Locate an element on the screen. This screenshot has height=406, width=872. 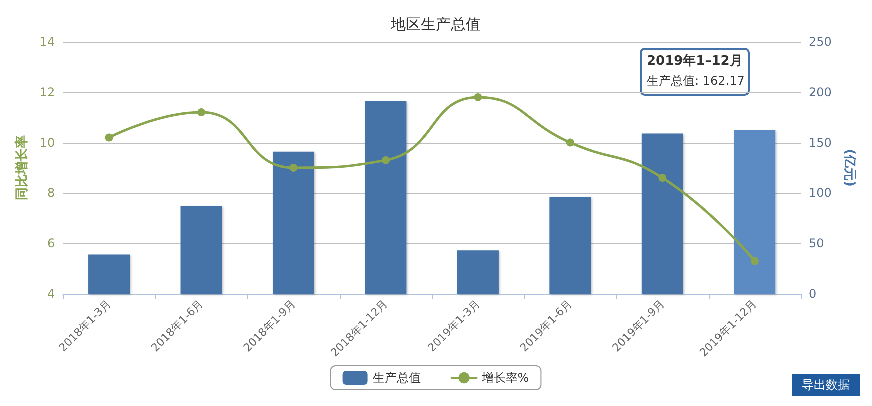
legend-label: 增长率% is located at coordinates (505, 378).